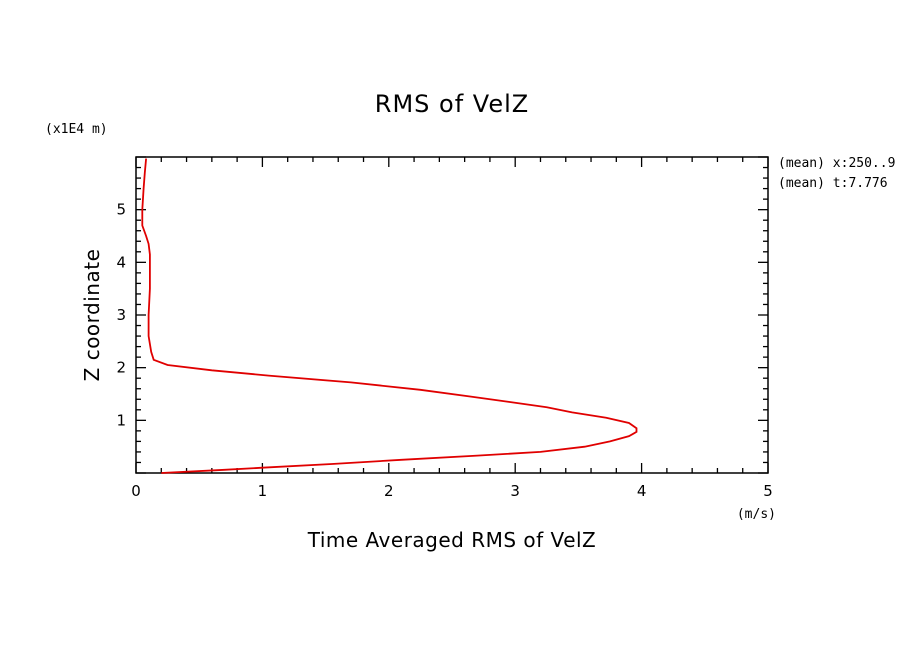 The height and width of the screenshot is (654, 904). What do you see at coordinates (642, 491) in the screenshot?
I see `x-tick-label: 4` at bounding box center [642, 491].